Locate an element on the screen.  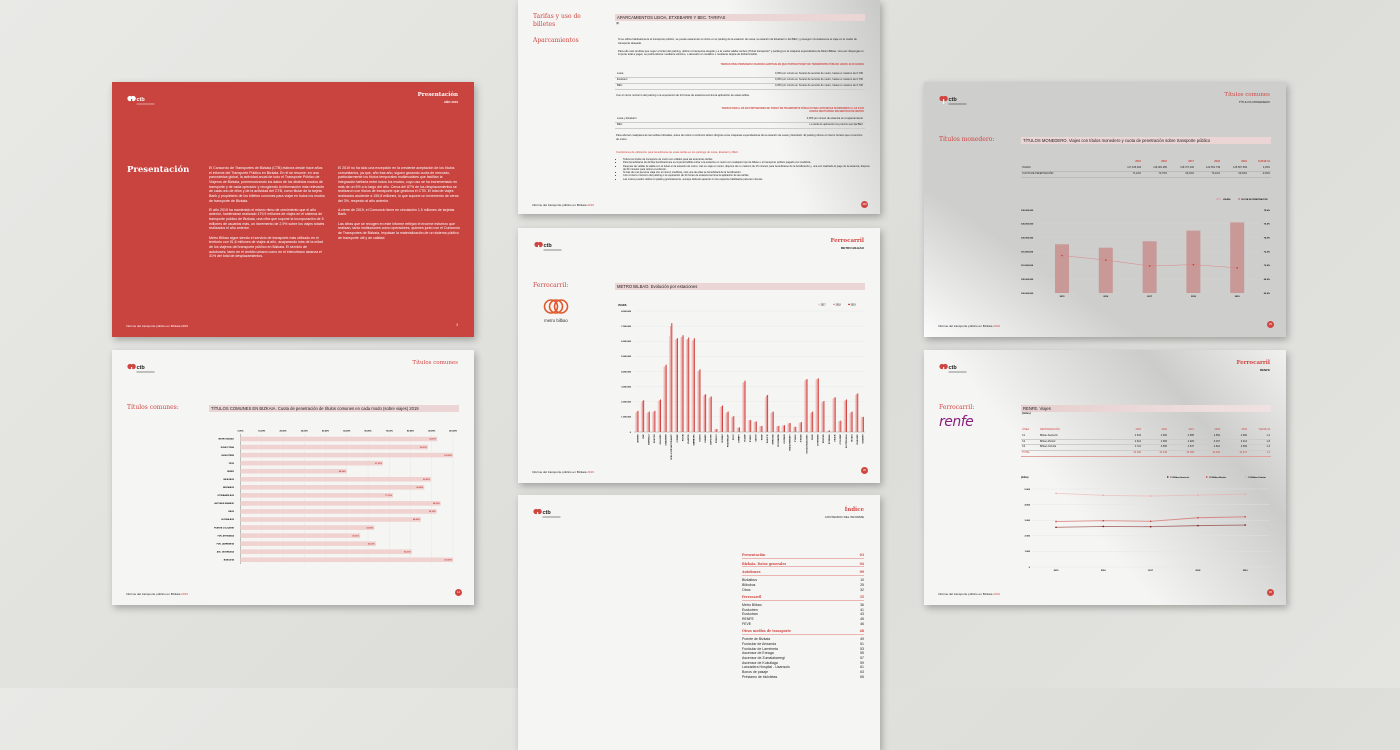
data-label: 88,21% is located at coordinates (423, 448).